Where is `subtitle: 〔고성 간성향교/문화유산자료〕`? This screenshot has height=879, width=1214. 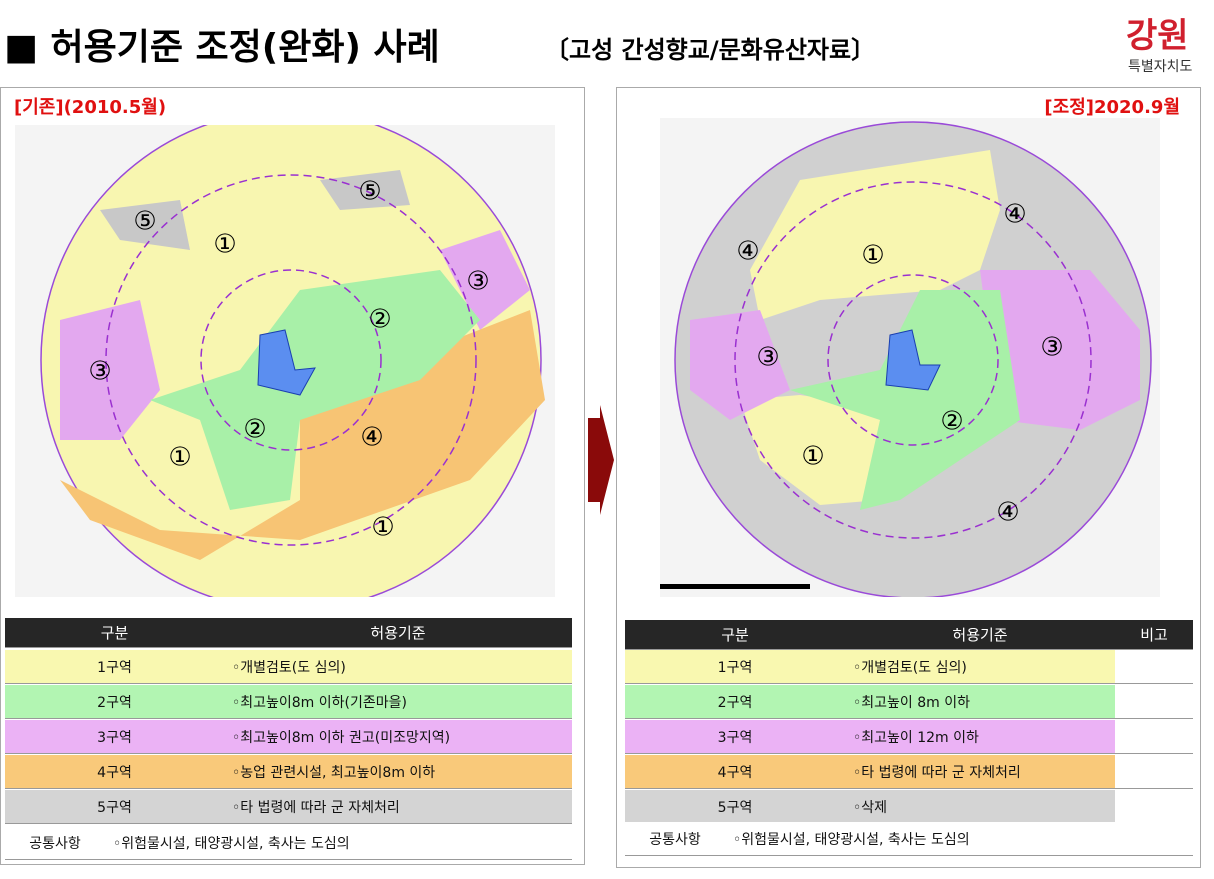
subtitle: 〔고성 간성향교/문화유산자료〕 is located at coordinates (710, 50).